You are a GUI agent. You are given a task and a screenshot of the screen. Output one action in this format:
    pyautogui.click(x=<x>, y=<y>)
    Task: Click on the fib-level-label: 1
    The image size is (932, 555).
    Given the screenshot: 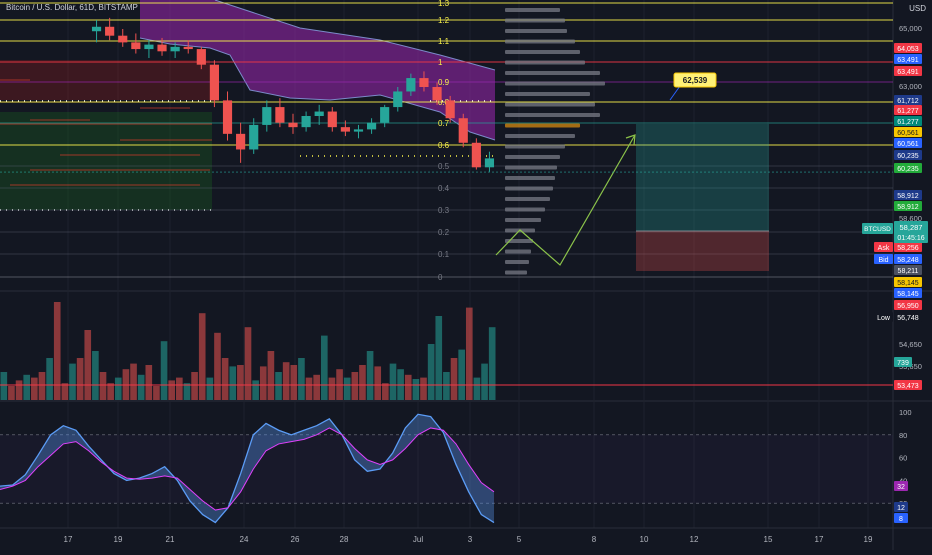 What is the action you would take?
    pyautogui.click(x=440, y=62)
    